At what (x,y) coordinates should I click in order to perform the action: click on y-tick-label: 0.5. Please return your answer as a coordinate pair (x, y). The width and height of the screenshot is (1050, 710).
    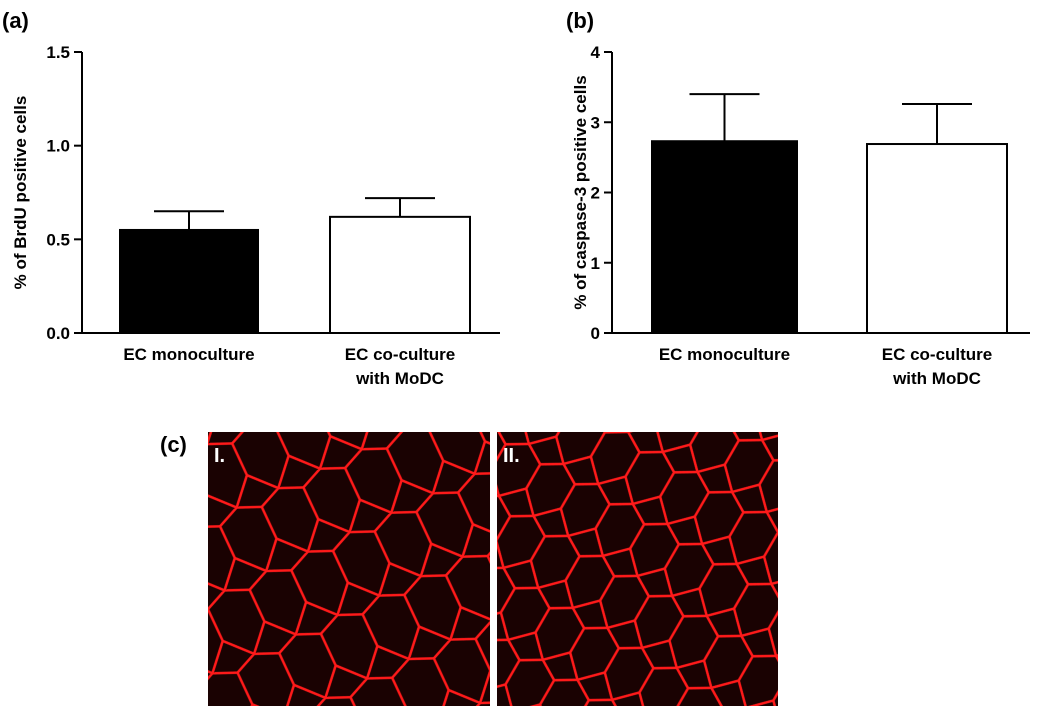
    Looking at the image, I should click on (58, 239).